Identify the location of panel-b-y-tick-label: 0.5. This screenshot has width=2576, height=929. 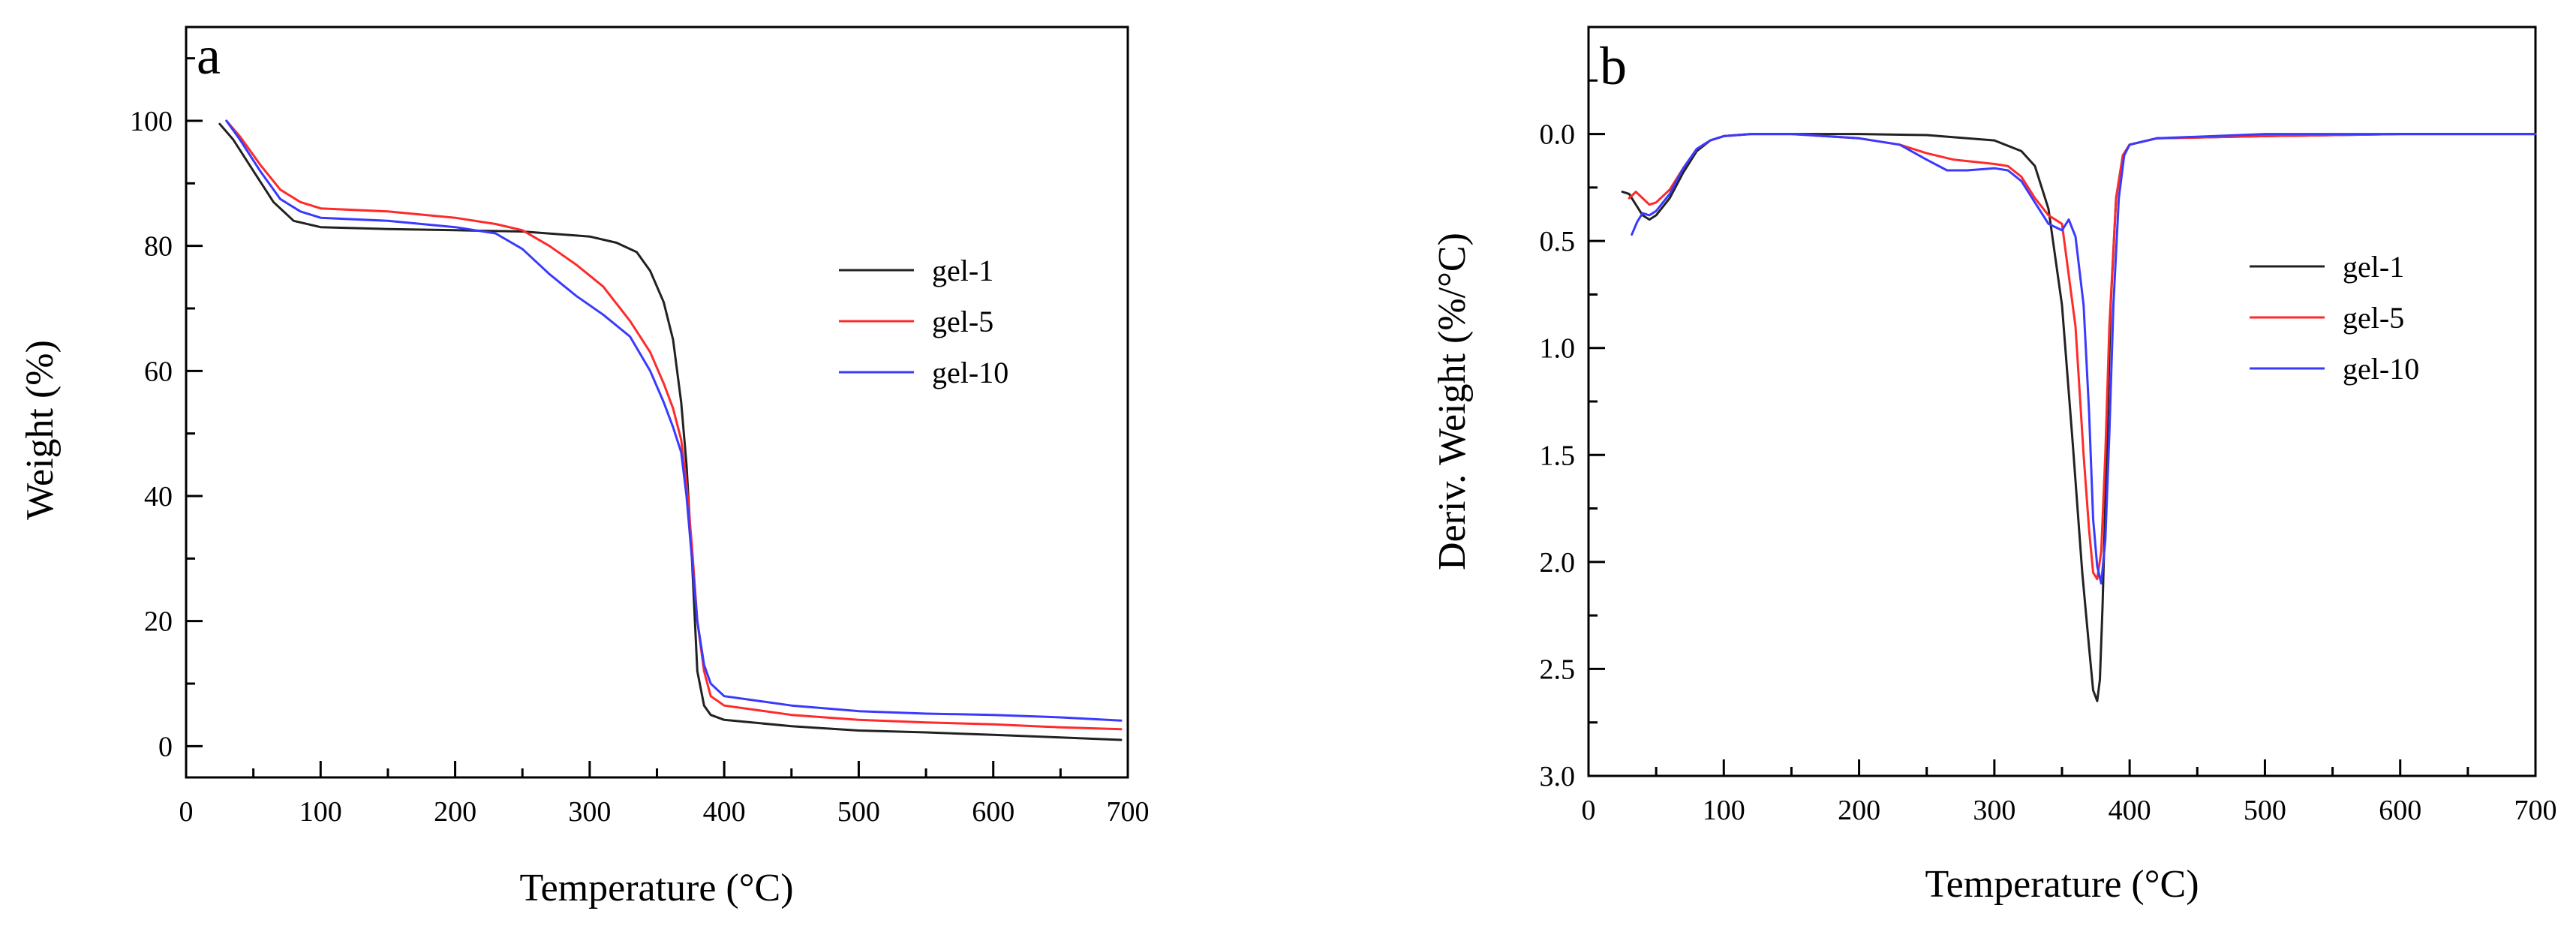
(1558, 241).